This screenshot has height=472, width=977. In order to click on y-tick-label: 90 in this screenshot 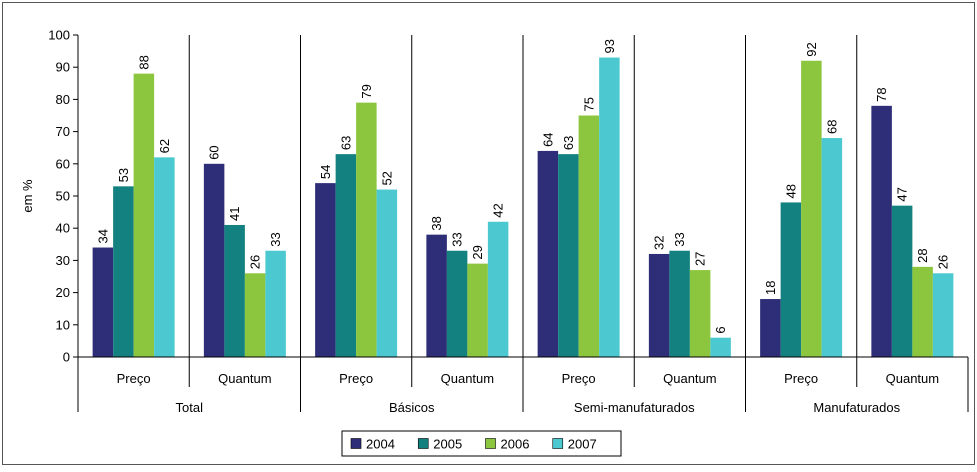, I will do `click(63, 67)`.